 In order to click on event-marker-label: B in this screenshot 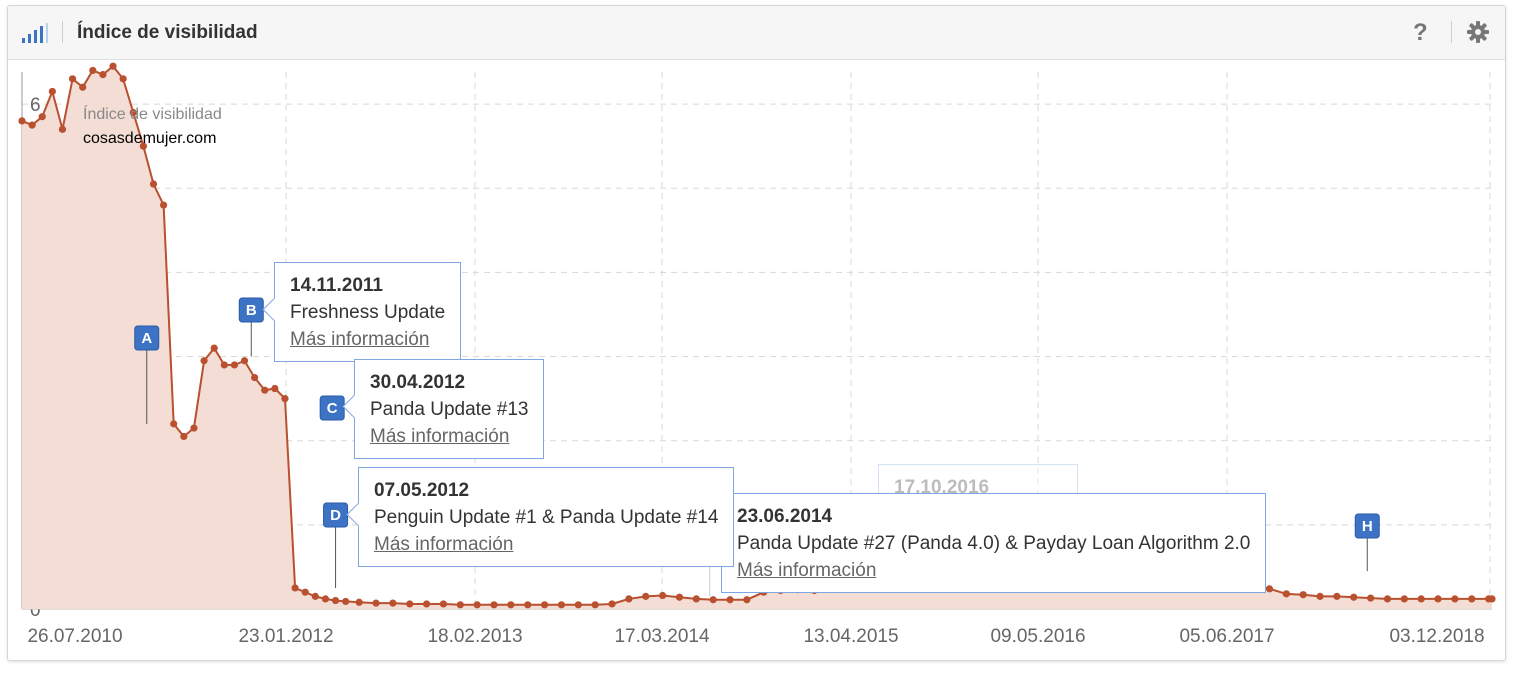, I will do `click(251, 310)`.